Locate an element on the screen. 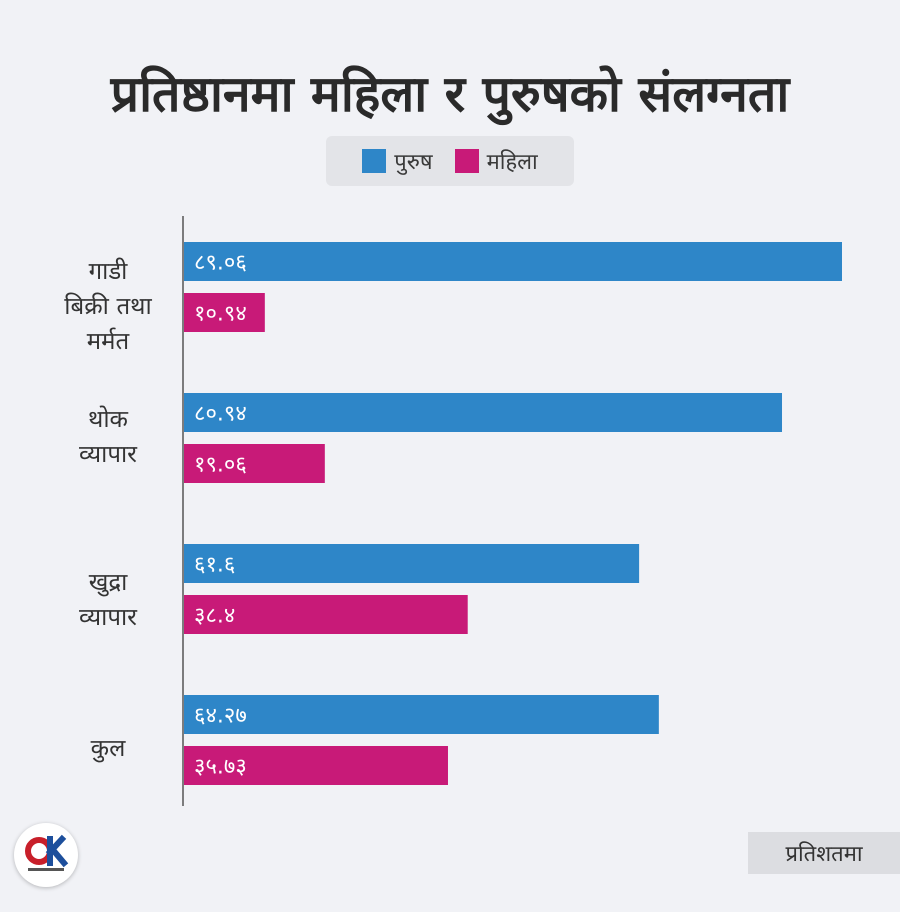 Image resolution: width=900 pixels, height=912 pixels. category-label-1: थोक व्यापार is located at coordinates (108, 437).